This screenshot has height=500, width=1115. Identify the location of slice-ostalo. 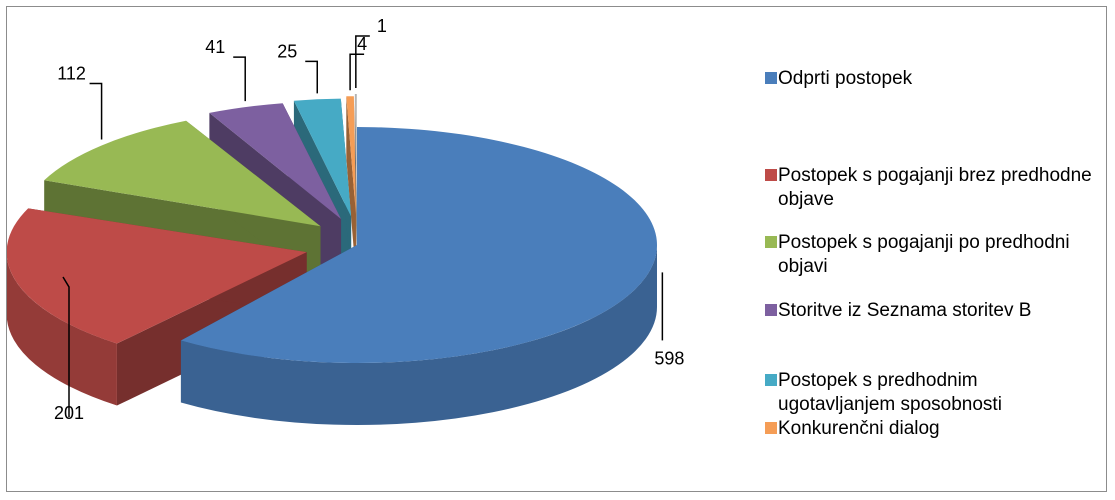
(355, 184).